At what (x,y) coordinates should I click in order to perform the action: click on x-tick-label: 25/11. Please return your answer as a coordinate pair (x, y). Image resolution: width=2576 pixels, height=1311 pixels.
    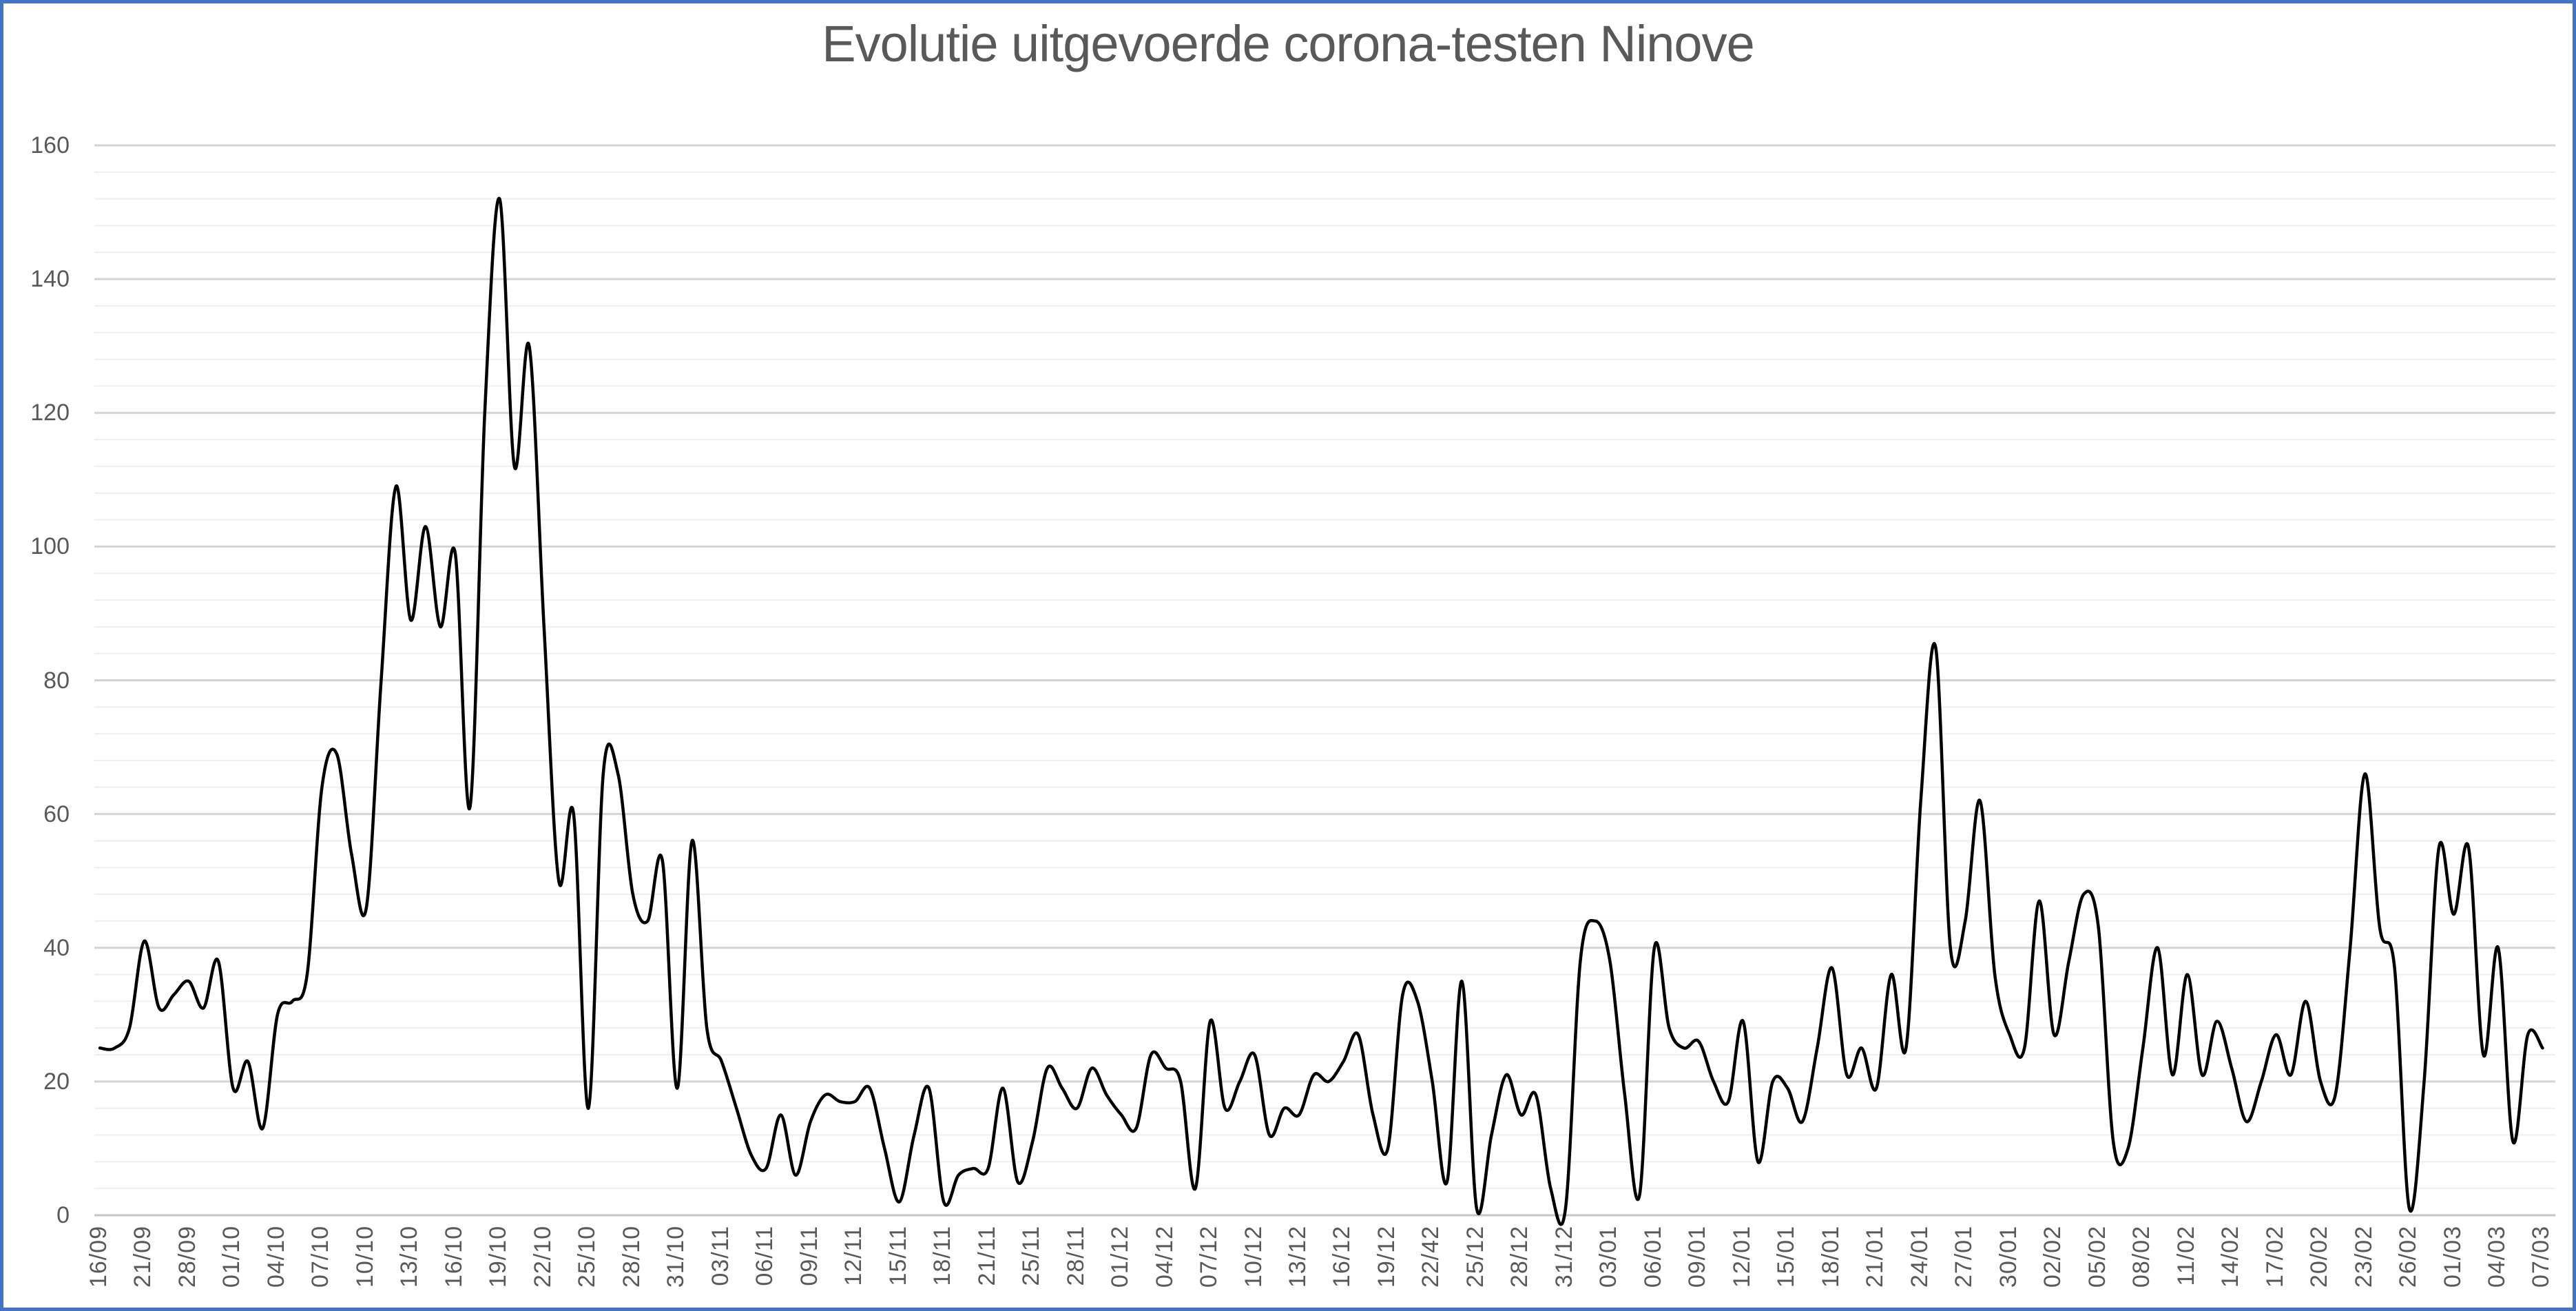
    Looking at the image, I should click on (1031, 1256).